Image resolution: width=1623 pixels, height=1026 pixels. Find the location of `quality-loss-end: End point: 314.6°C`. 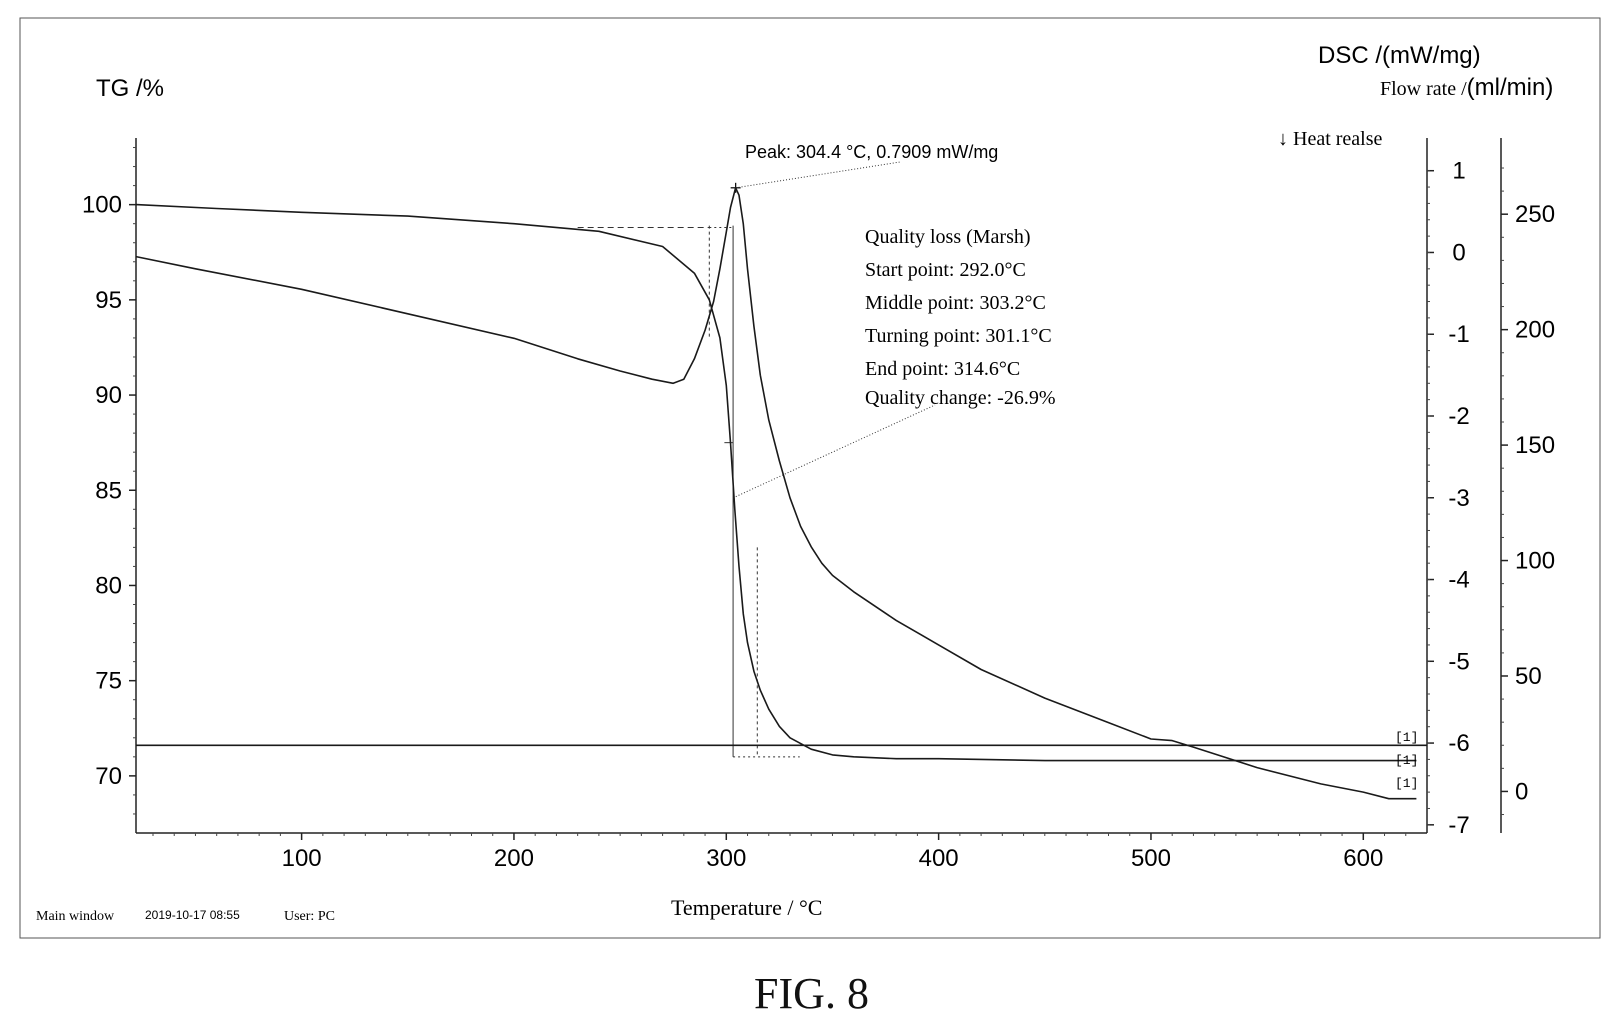

quality-loss-end: End point: 314.6°C is located at coordinates (942, 369).